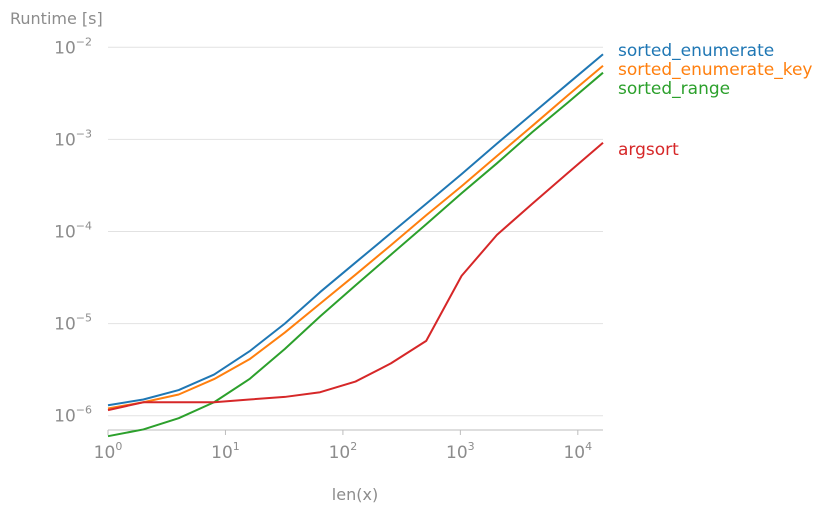 The width and height of the screenshot is (816, 514). I want to click on y-axis-title: Runtime [s], so click(56, 18).